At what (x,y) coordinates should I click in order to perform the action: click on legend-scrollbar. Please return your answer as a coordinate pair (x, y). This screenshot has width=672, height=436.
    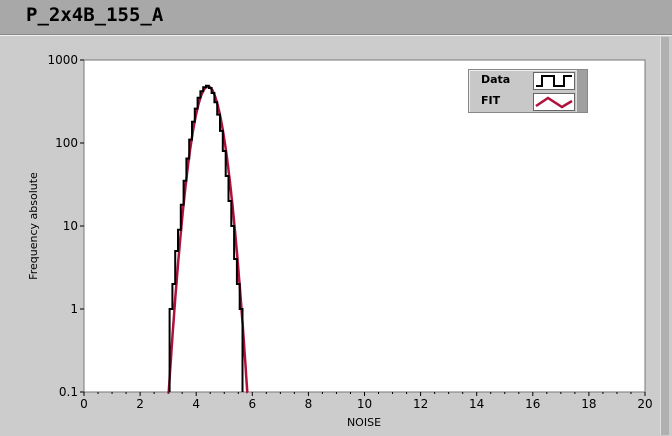
    Looking at the image, I should click on (581, 91).